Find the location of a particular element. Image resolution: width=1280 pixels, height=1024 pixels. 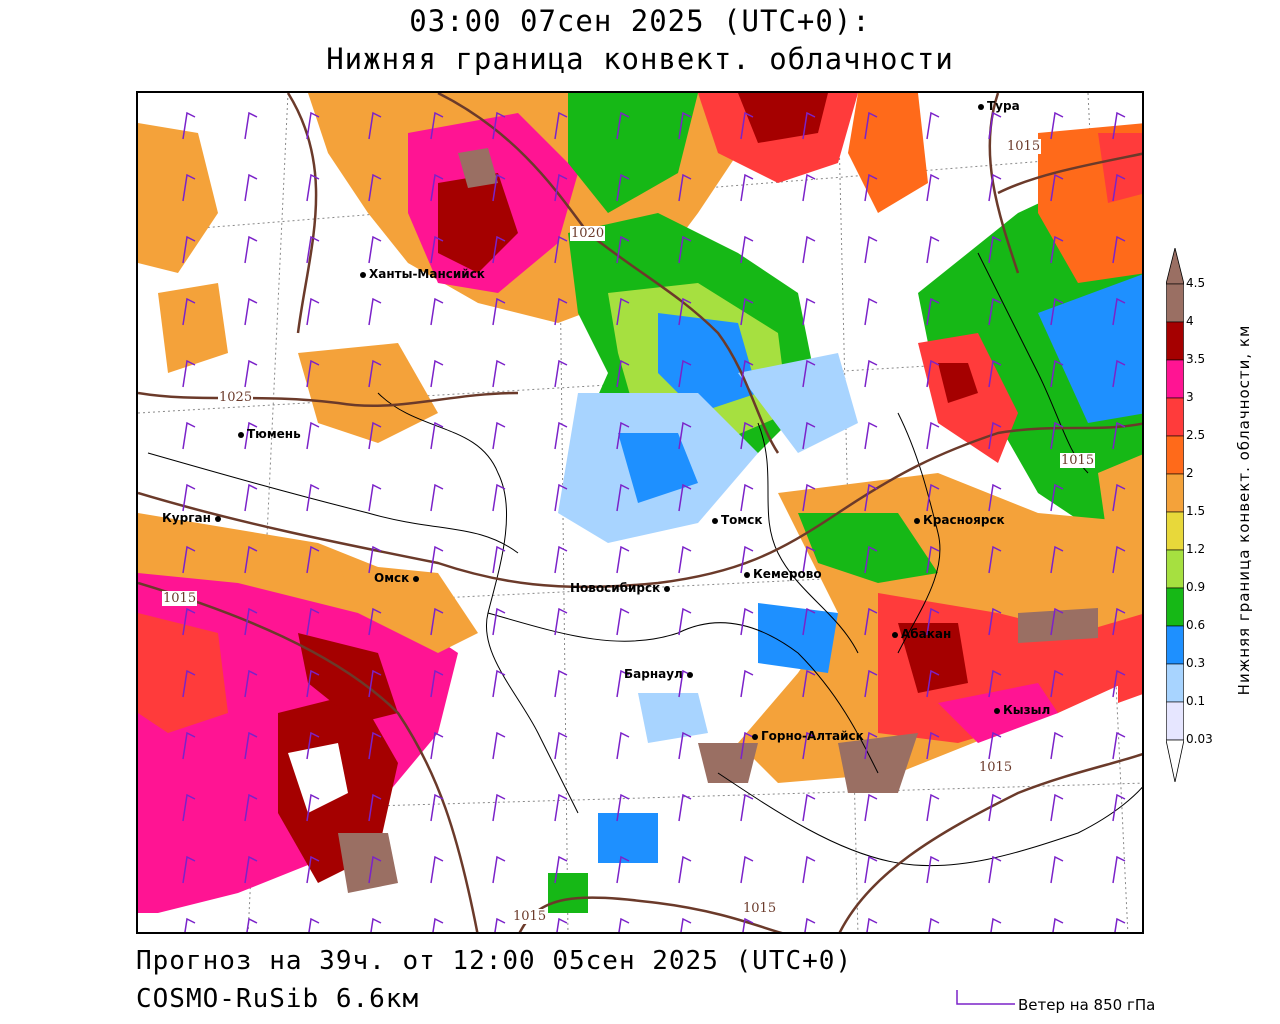

colorbar-cap-bottom is located at coordinates (1175, 760).